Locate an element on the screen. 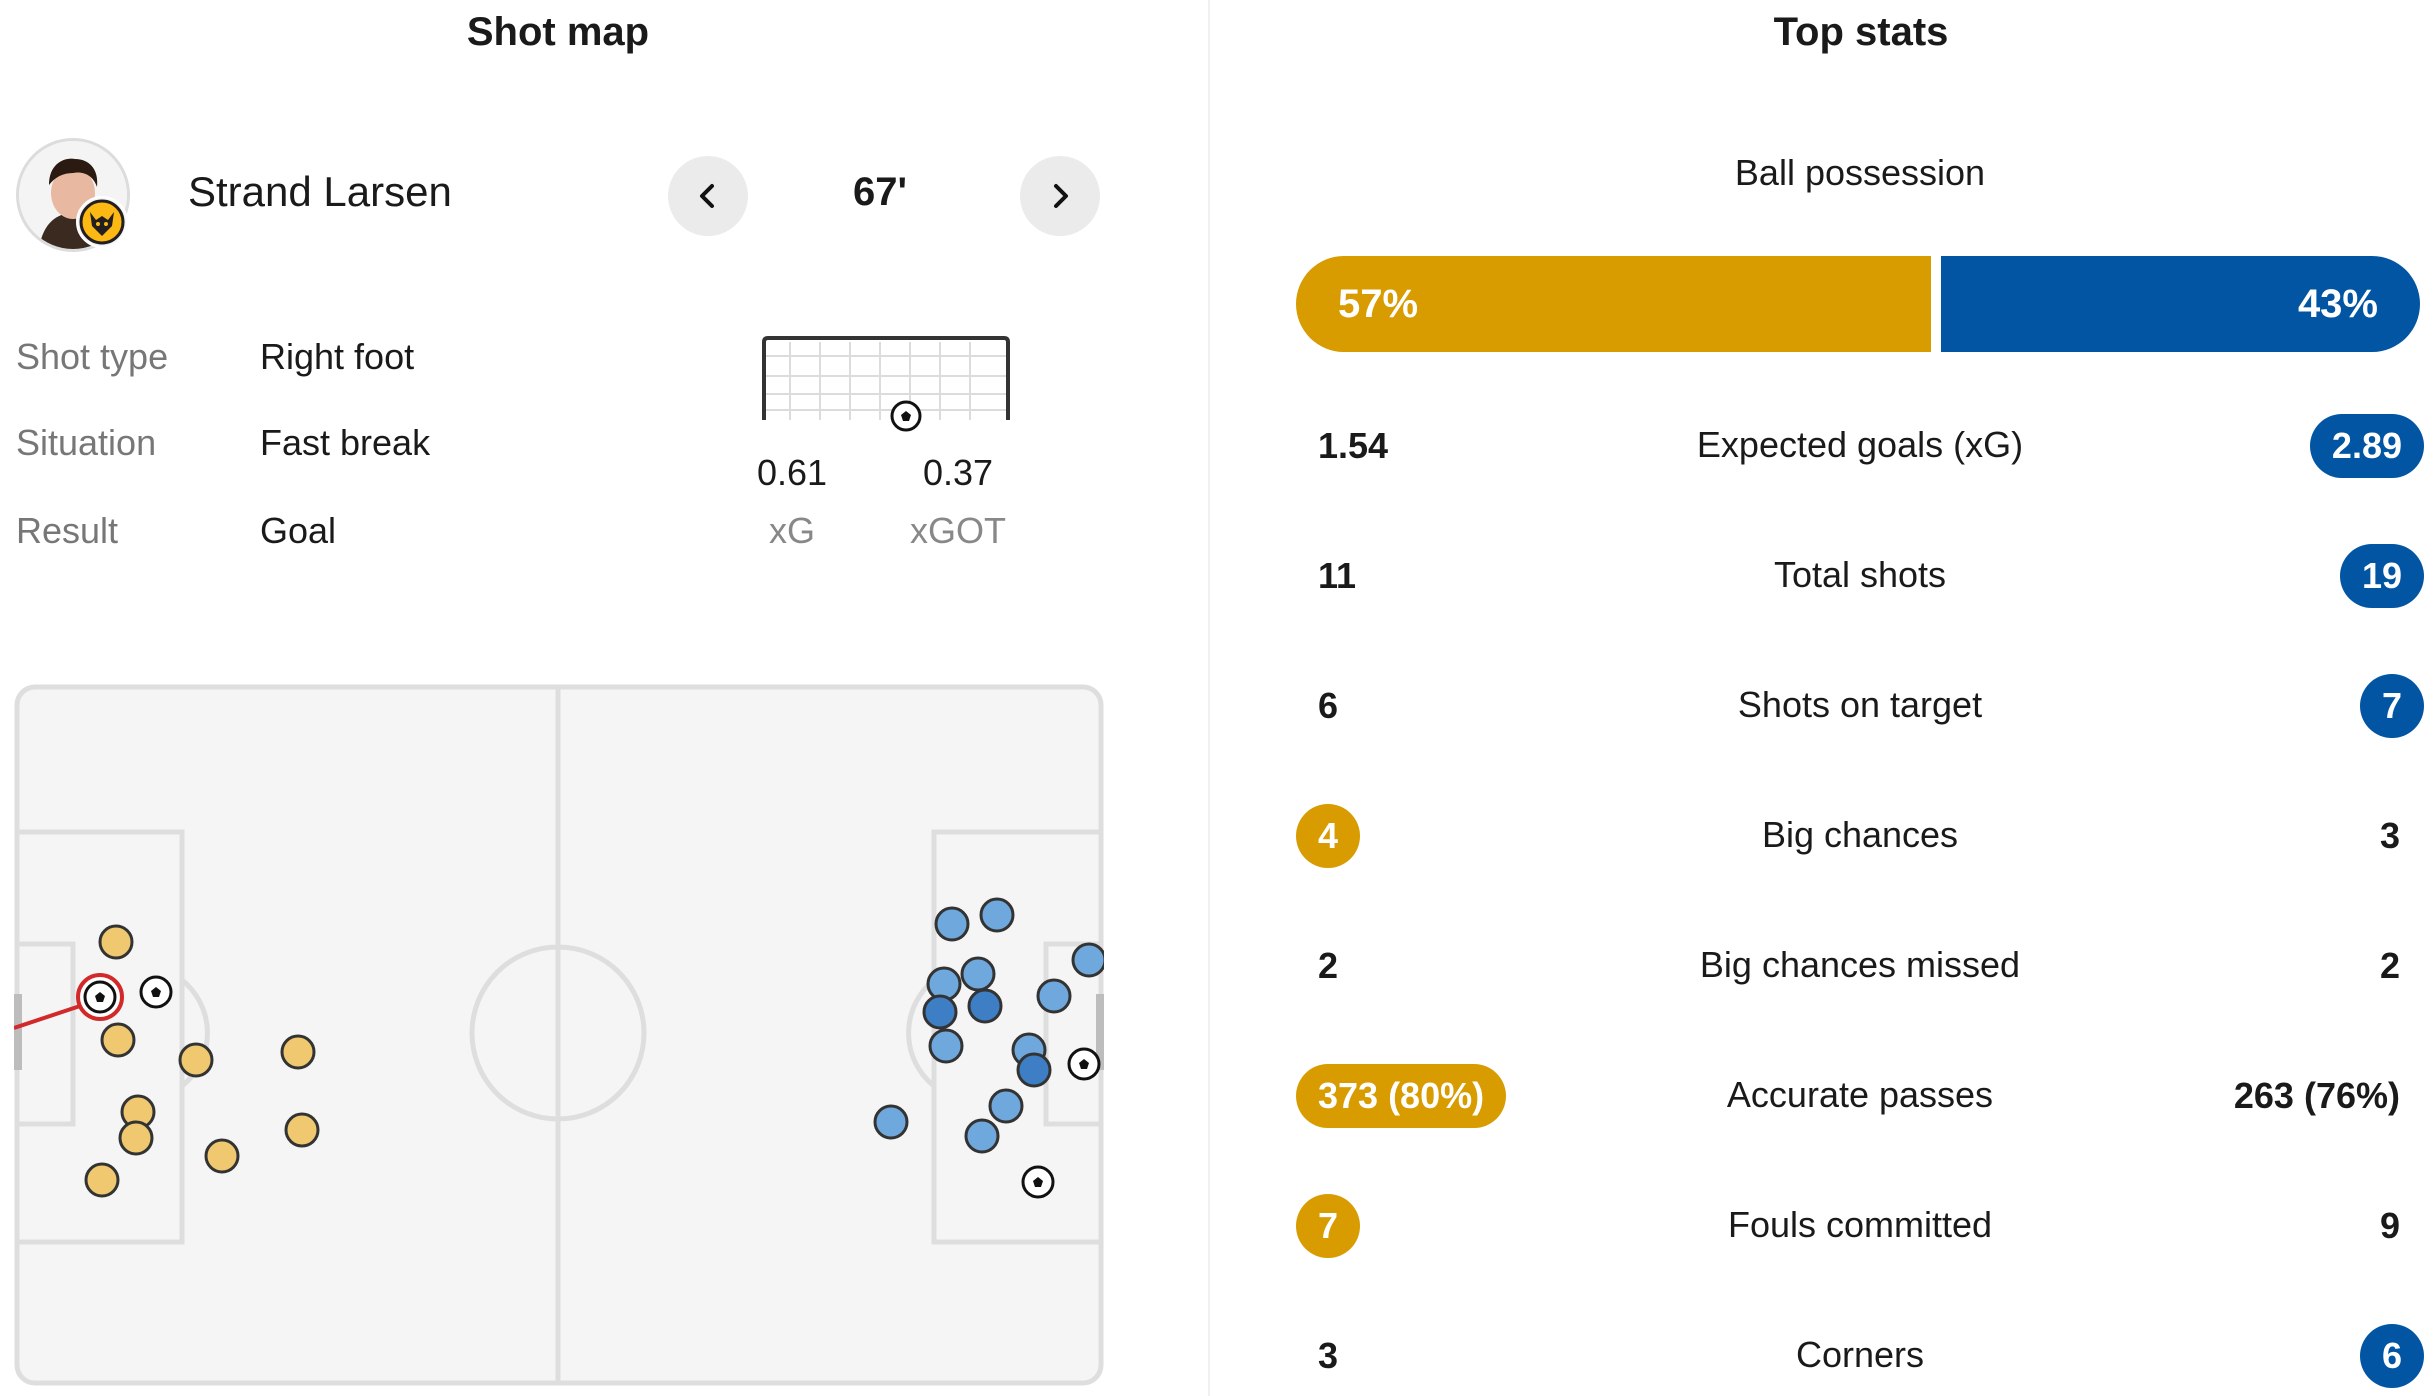 The width and height of the screenshot is (2434, 1396). possession-label: Ball possession is located at coordinates (1860, 172).